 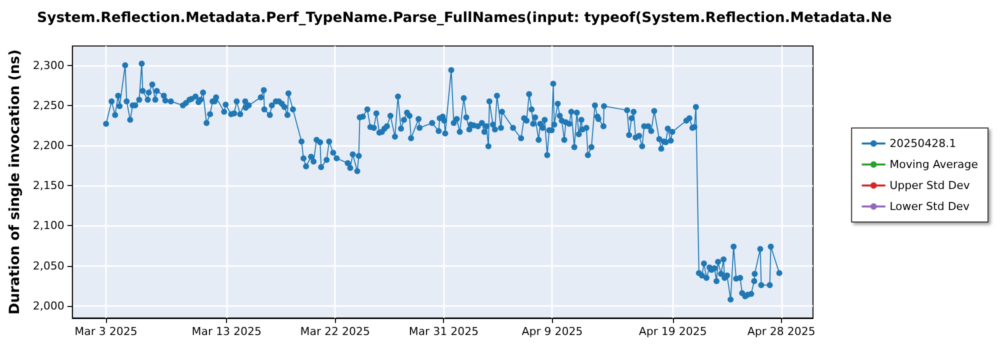 What do you see at coordinates (48, 65) in the screenshot?
I see `y-tick-label: 2,300` at bounding box center [48, 65].